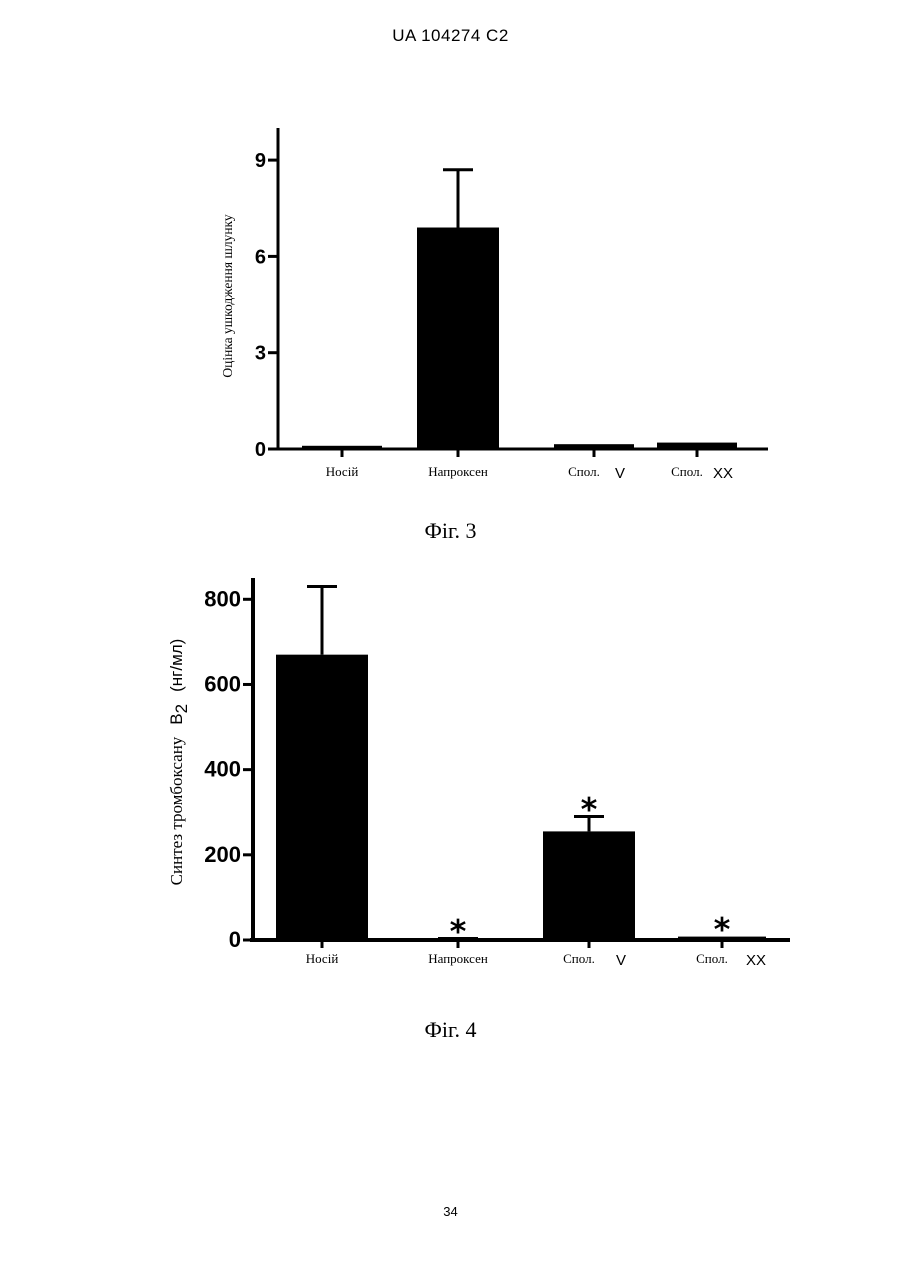 This screenshot has height=1273, width=901. Describe the element at coordinates (222, 683) in the screenshot. I see `y-tick-label: 600` at that location.